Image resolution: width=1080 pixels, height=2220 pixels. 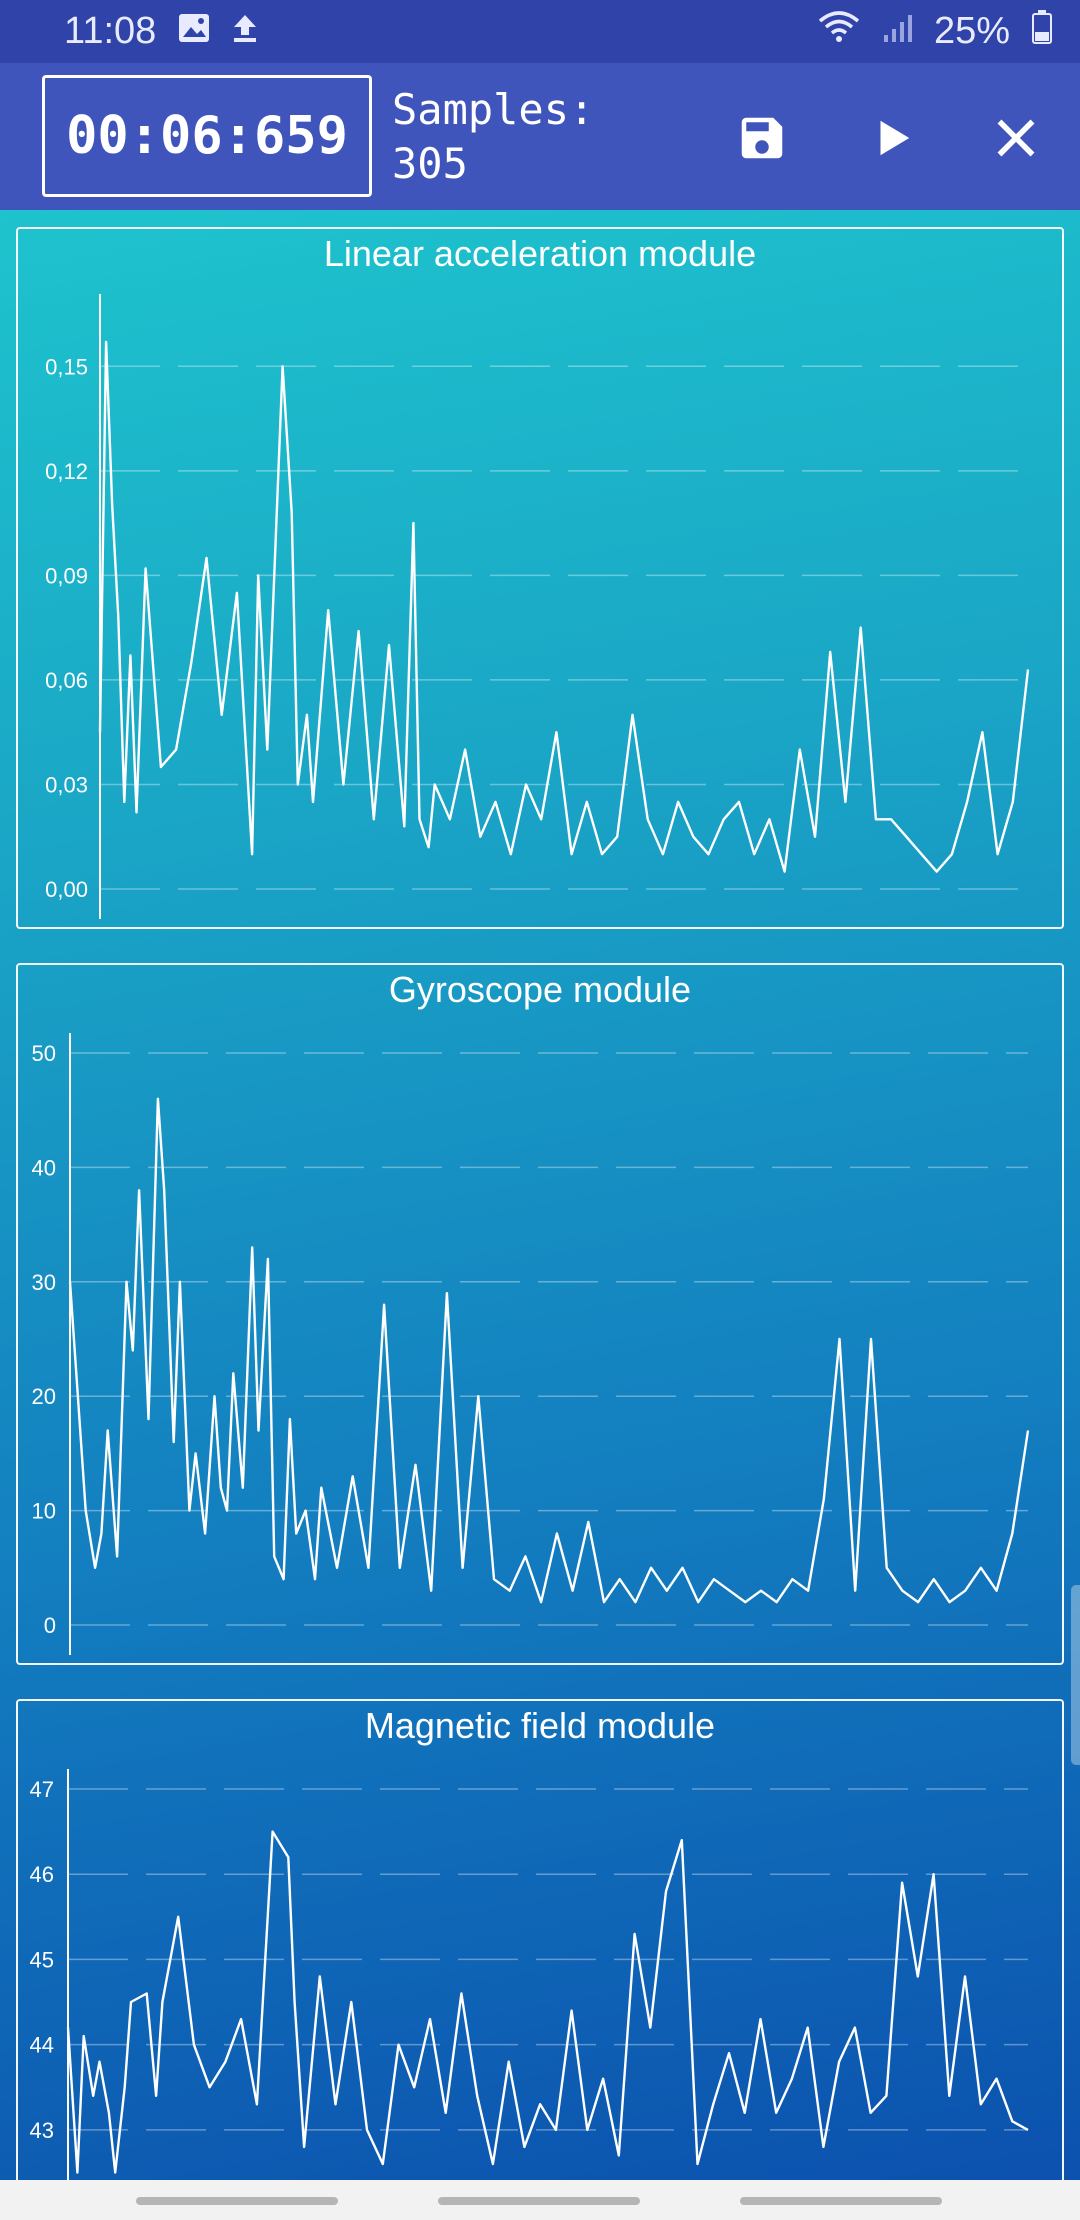 What do you see at coordinates (245, 31) in the screenshot?
I see `upload-icon` at bounding box center [245, 31].